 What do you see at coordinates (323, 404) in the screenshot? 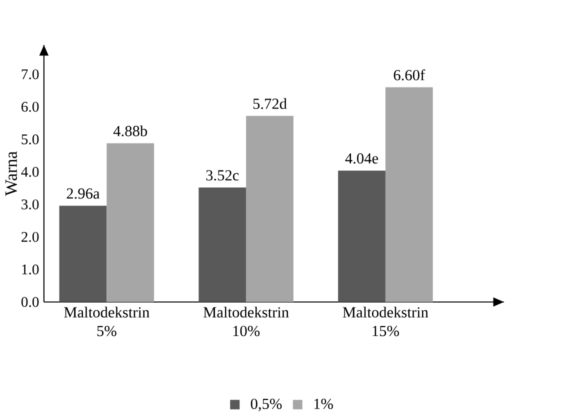
I see `legend-label: 1%` at bounding box center [323, 404].